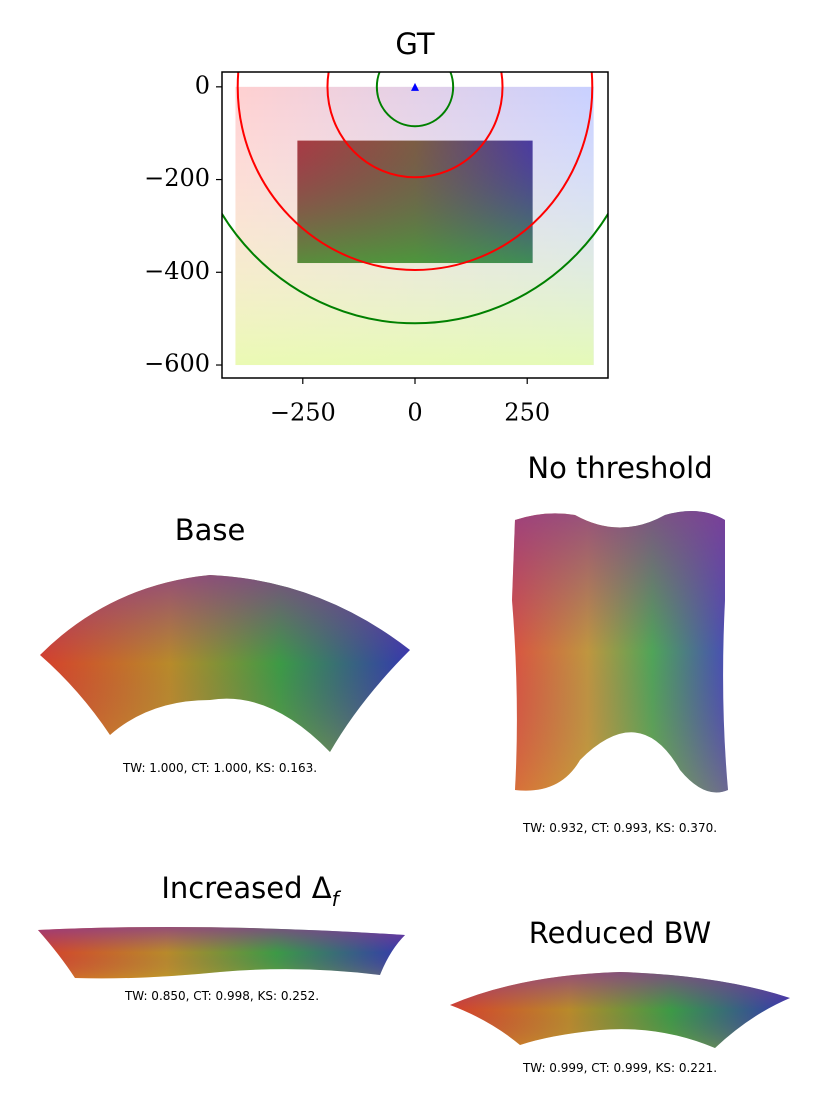  What do you see at coordinates (620, 933) in the screenshot?
I see `panel-title: Reduced BW` at bounding box center [620, 933].